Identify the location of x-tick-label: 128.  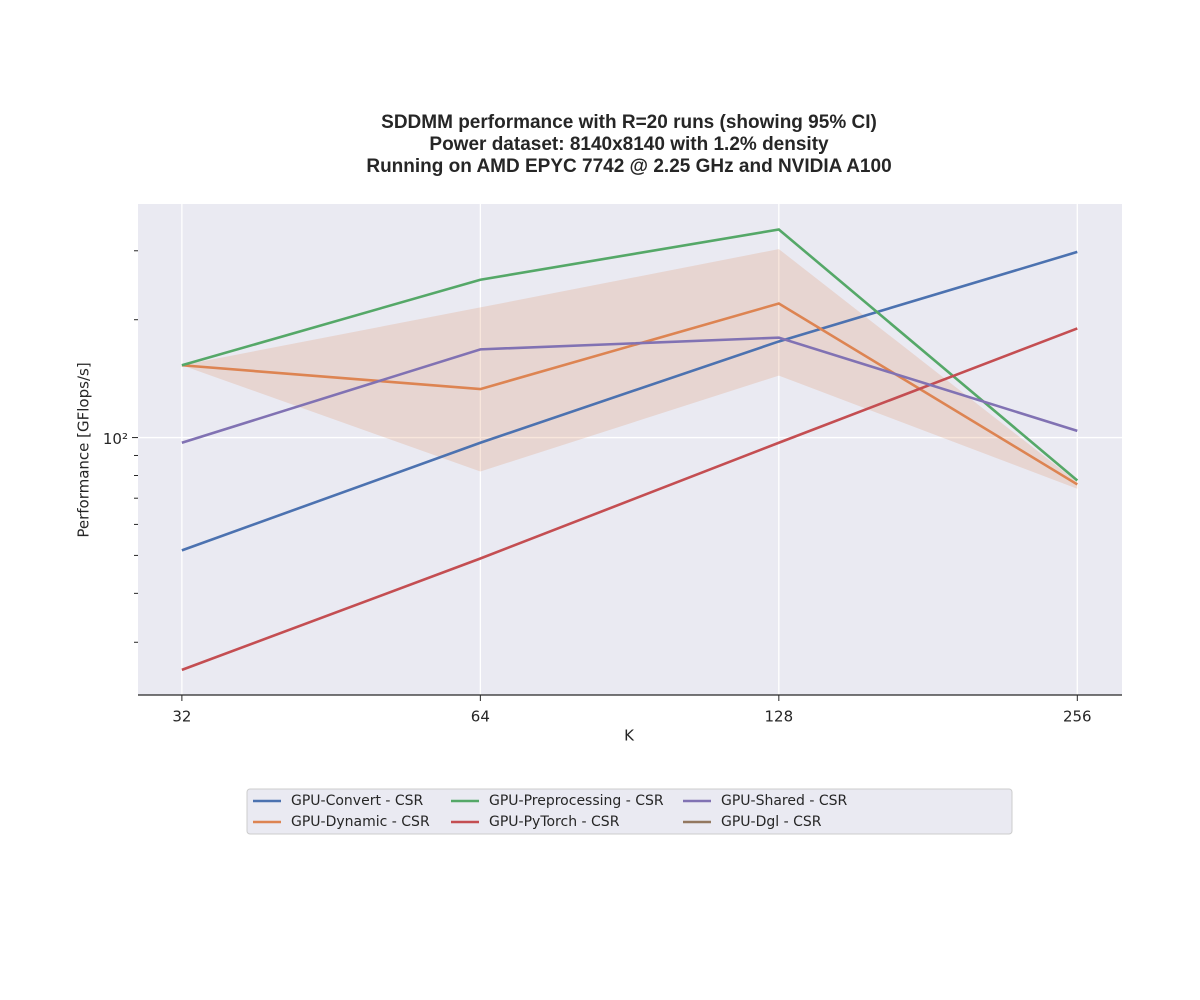
(779, 717).